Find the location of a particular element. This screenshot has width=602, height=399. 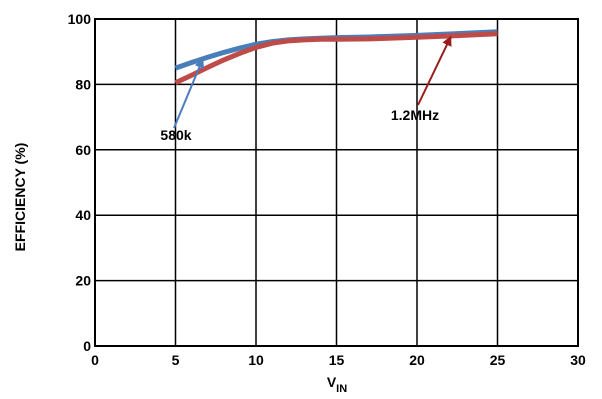

y-tick-label: 100 is located at coordinates (80, 19).